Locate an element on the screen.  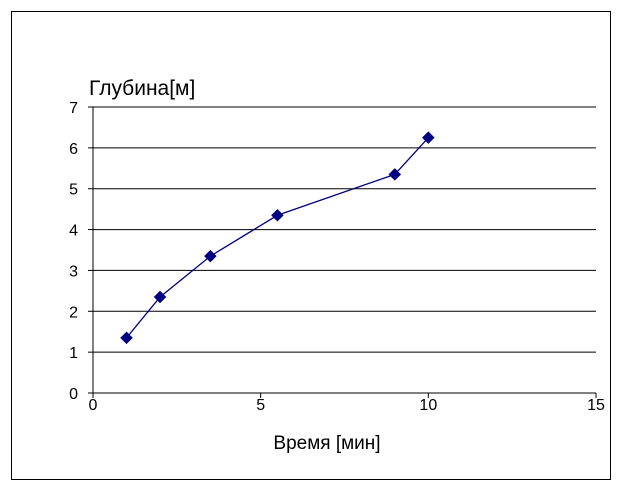
y-tick-label: 0 is located at coordinates (73, 394).